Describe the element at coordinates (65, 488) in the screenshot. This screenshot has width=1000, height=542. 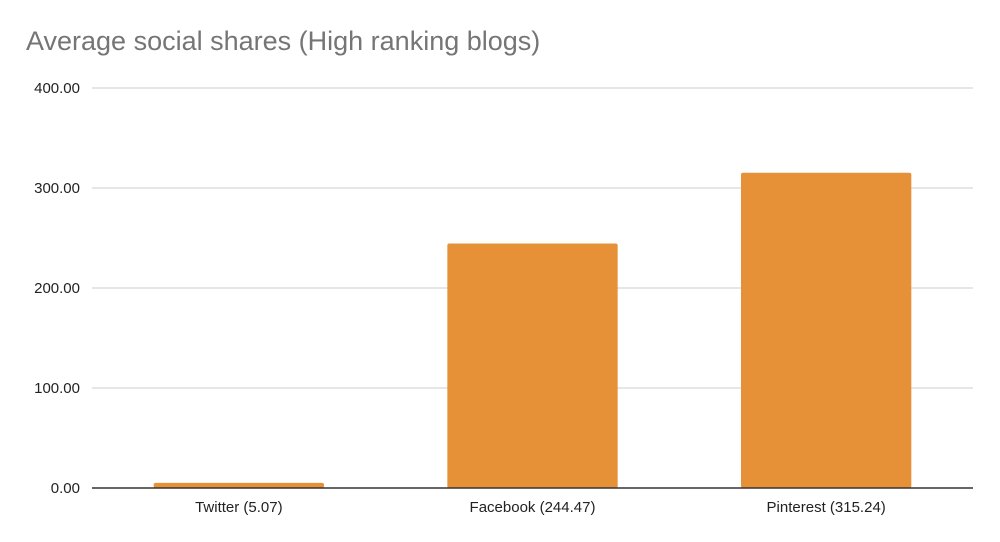
I see `y-tick-label: 0.00` at that location.